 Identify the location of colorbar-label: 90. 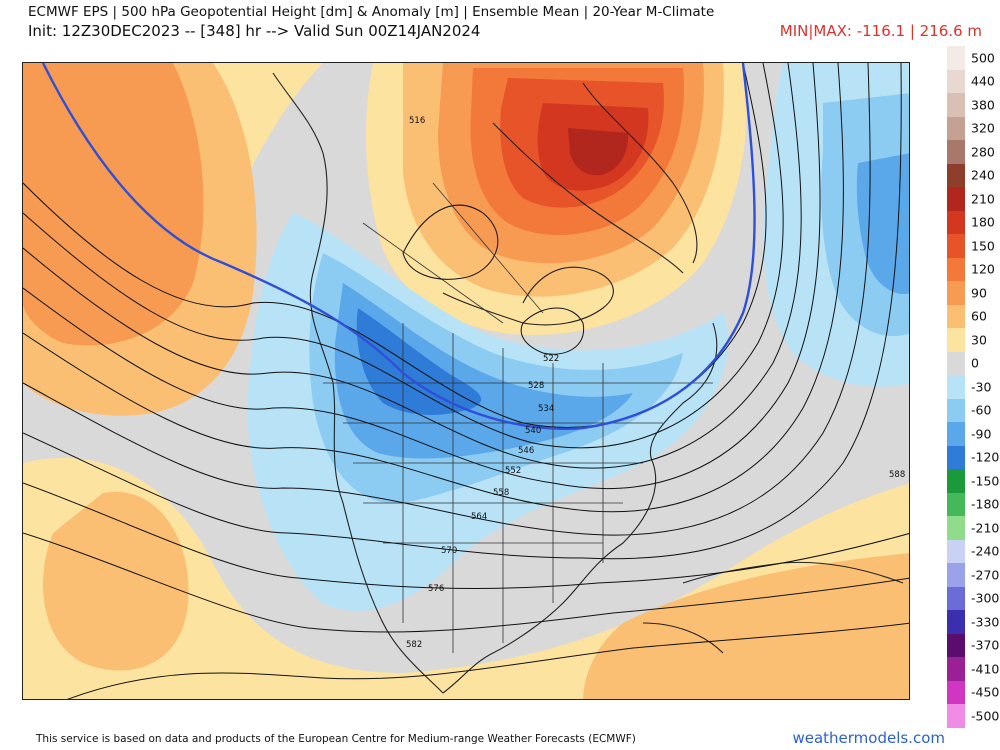
(979, 293).